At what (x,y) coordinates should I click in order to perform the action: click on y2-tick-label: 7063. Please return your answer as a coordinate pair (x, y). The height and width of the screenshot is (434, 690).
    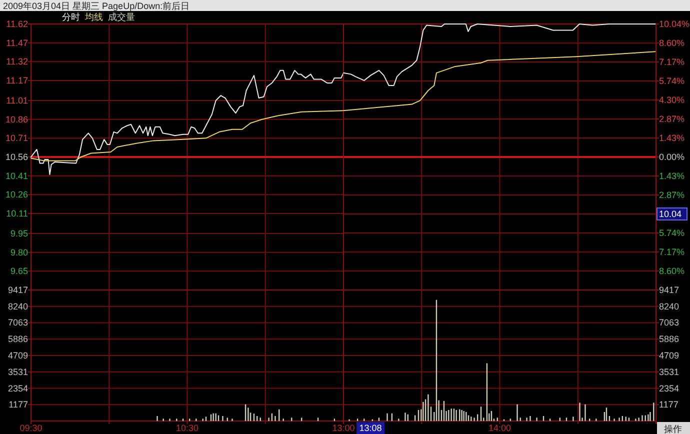
    Looking at the image, I should click on (669, 323).